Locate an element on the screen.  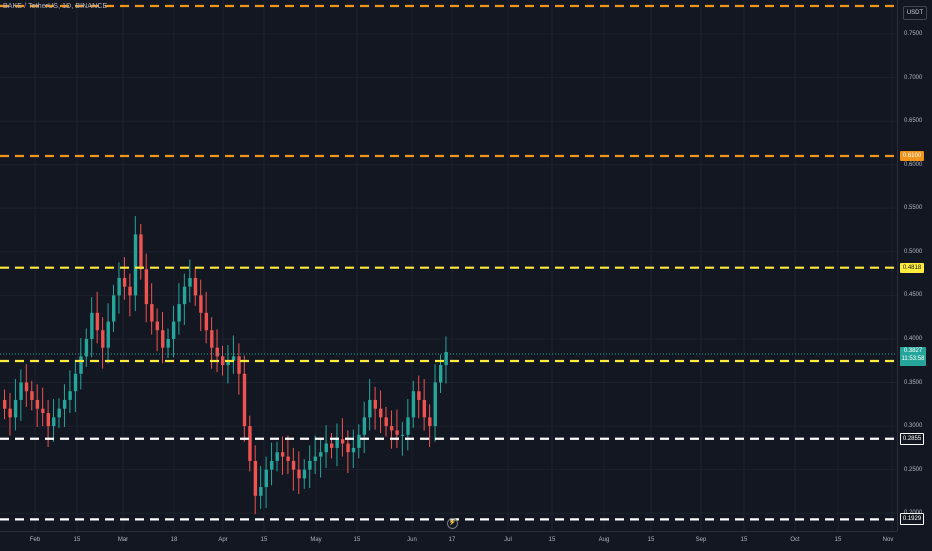
time-axis is located at coordinates (448, 541).